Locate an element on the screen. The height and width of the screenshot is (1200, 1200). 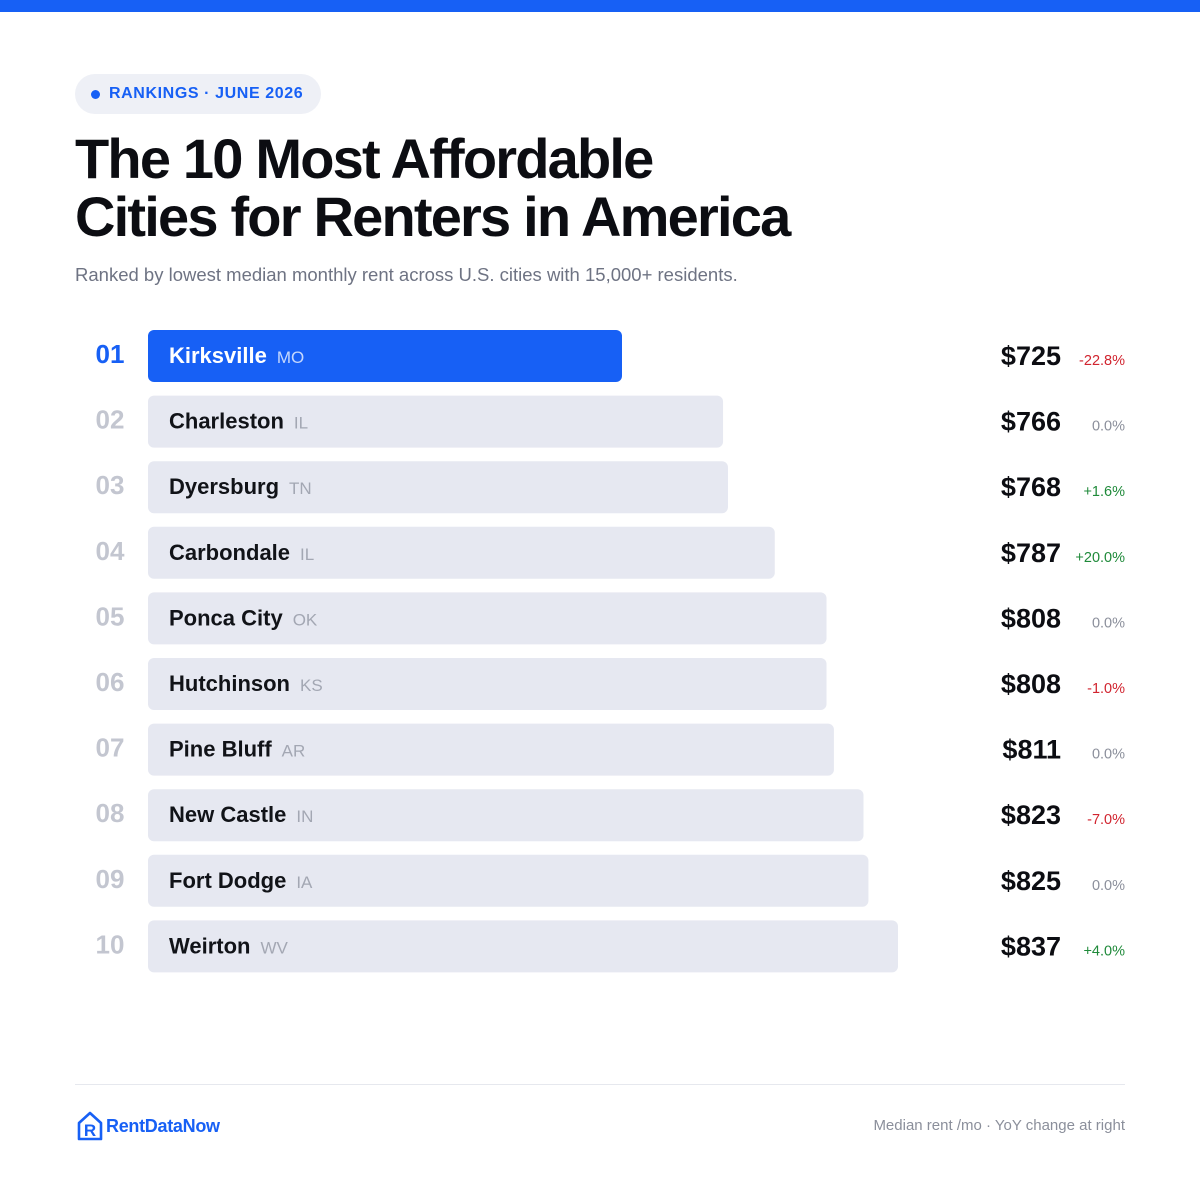
city-name: Fort Dodge is located at coordinates (227, 880).